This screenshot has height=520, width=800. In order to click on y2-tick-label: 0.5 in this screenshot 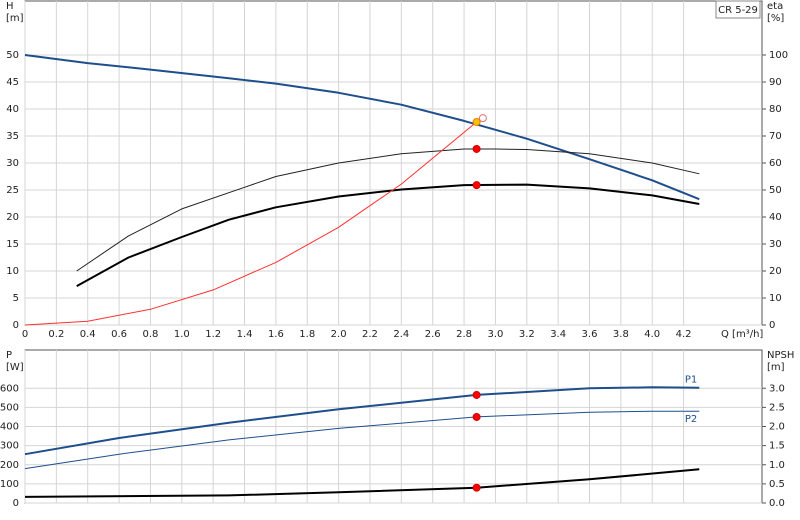, I will do `click(777, 484)`.